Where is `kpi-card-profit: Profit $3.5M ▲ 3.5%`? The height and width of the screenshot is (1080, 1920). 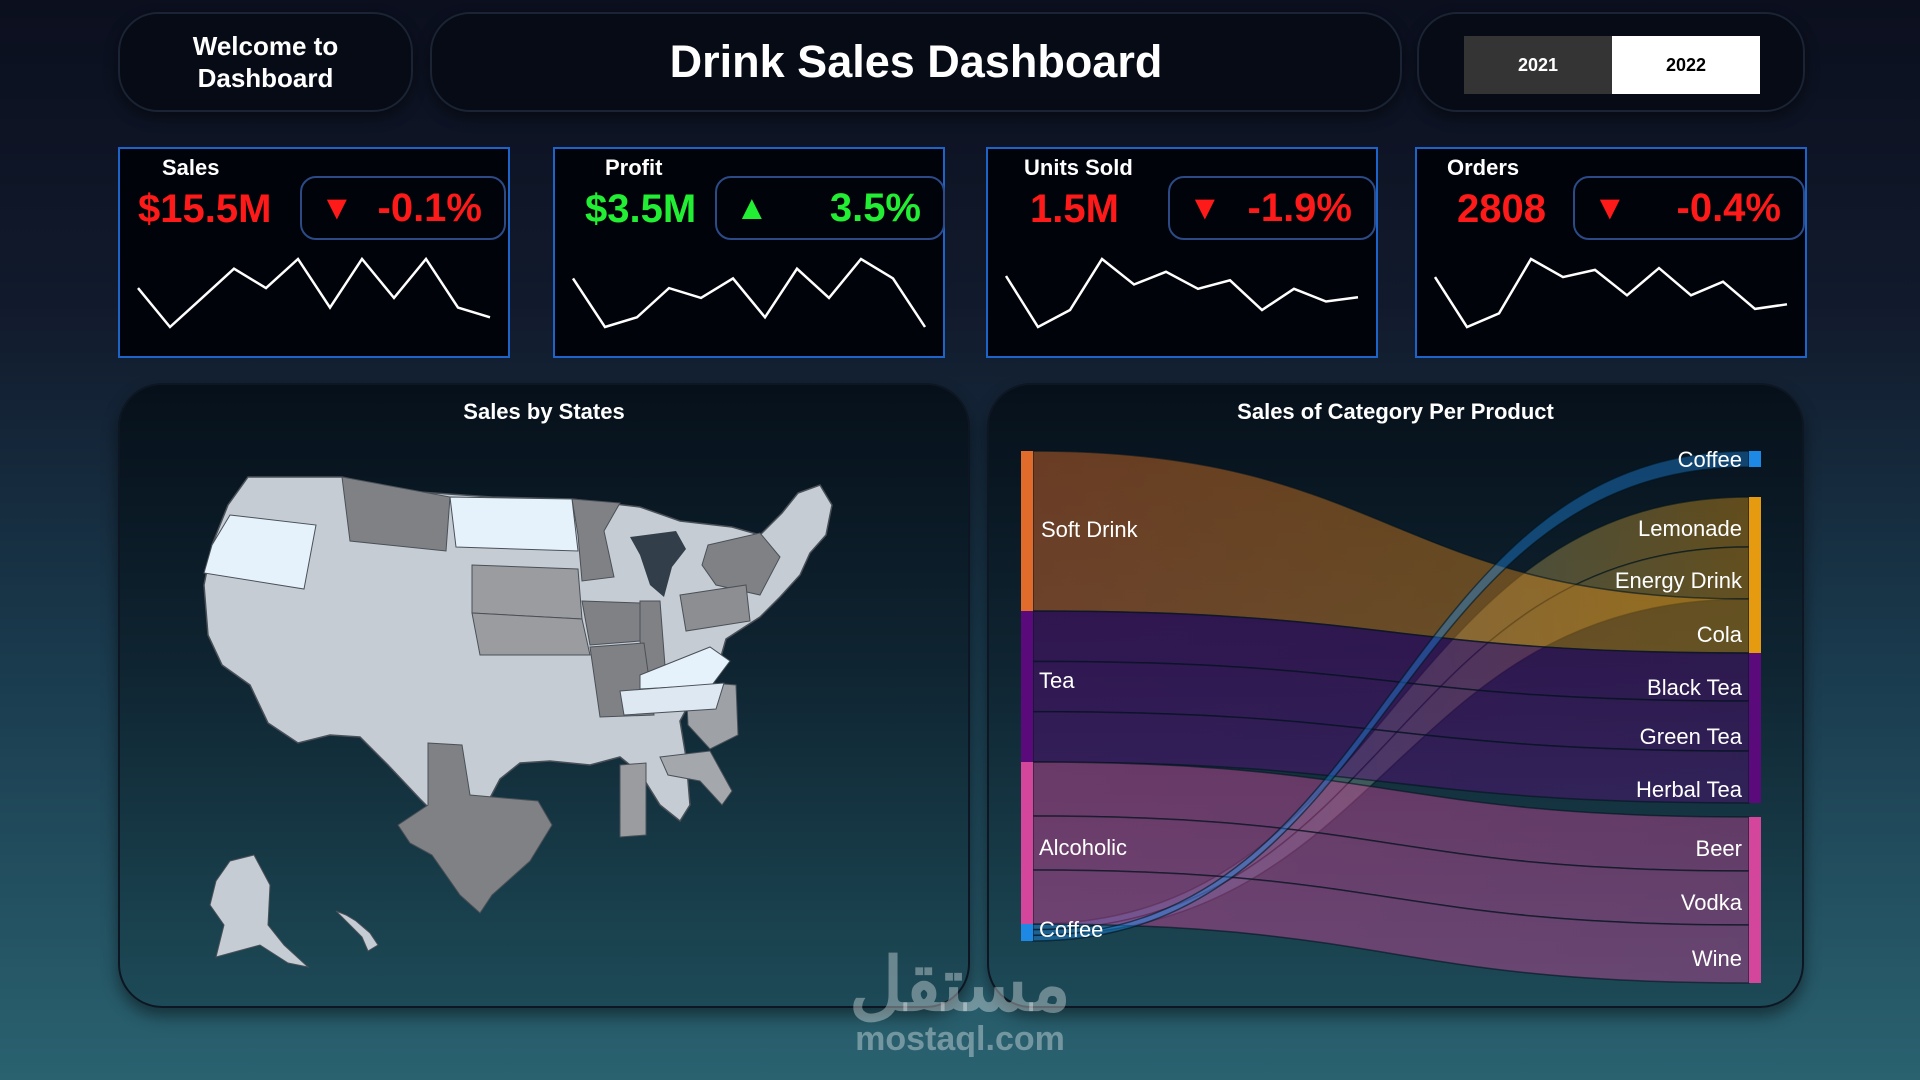 kpi-card-profit: Profit $3.5M ▲ 3.5% is located at coordinates (749, 252).